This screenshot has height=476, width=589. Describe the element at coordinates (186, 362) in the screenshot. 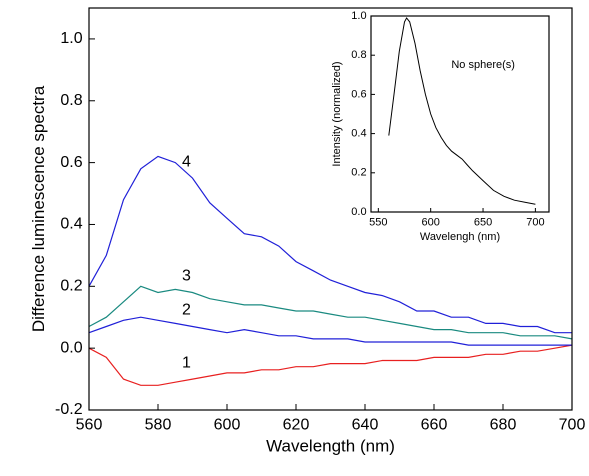

I see `series-label: 1` at that location.